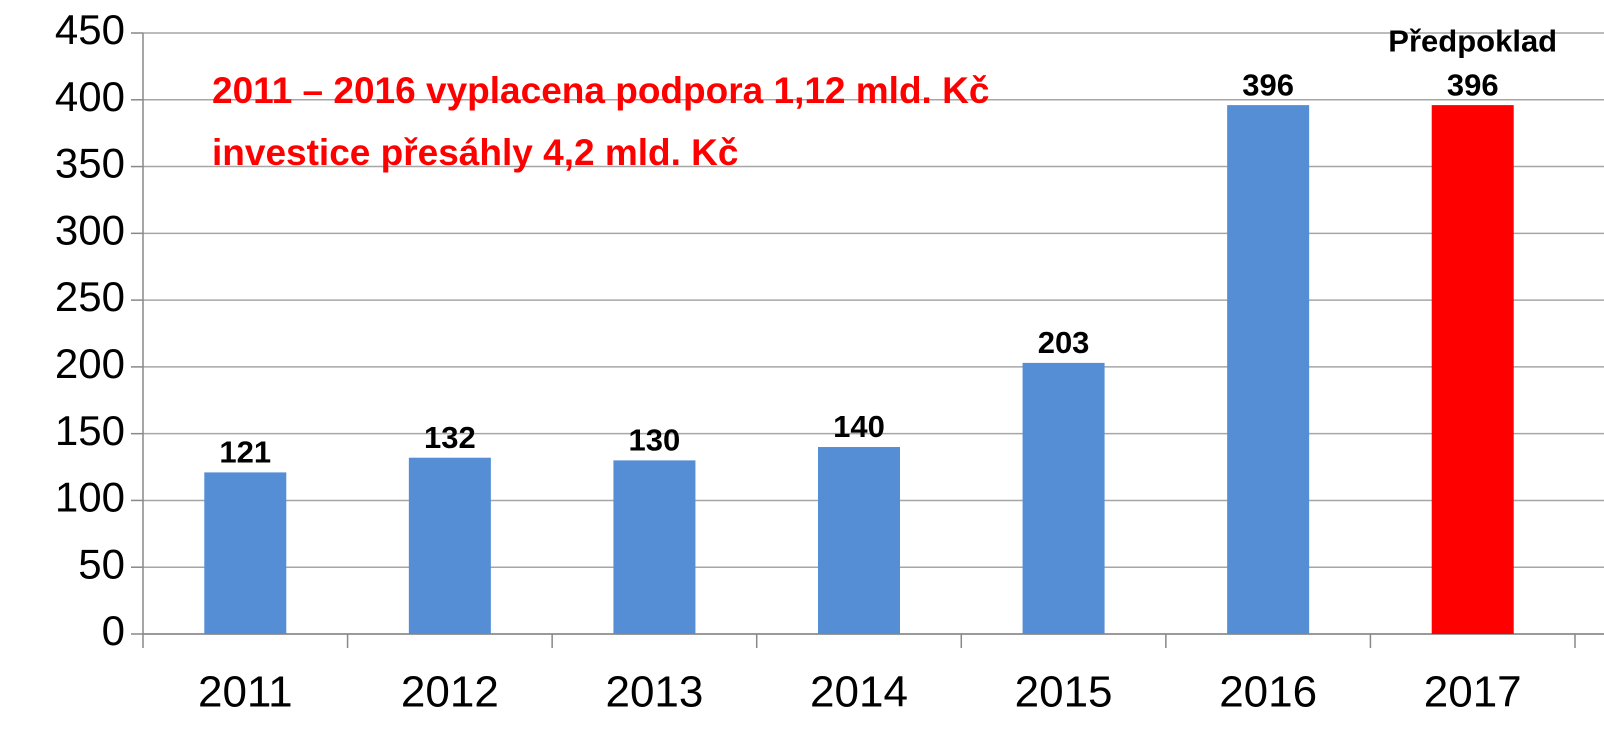 The image size is (1604, 732). I want to click on bar-note: Předpoklad, so click(1472, 40).